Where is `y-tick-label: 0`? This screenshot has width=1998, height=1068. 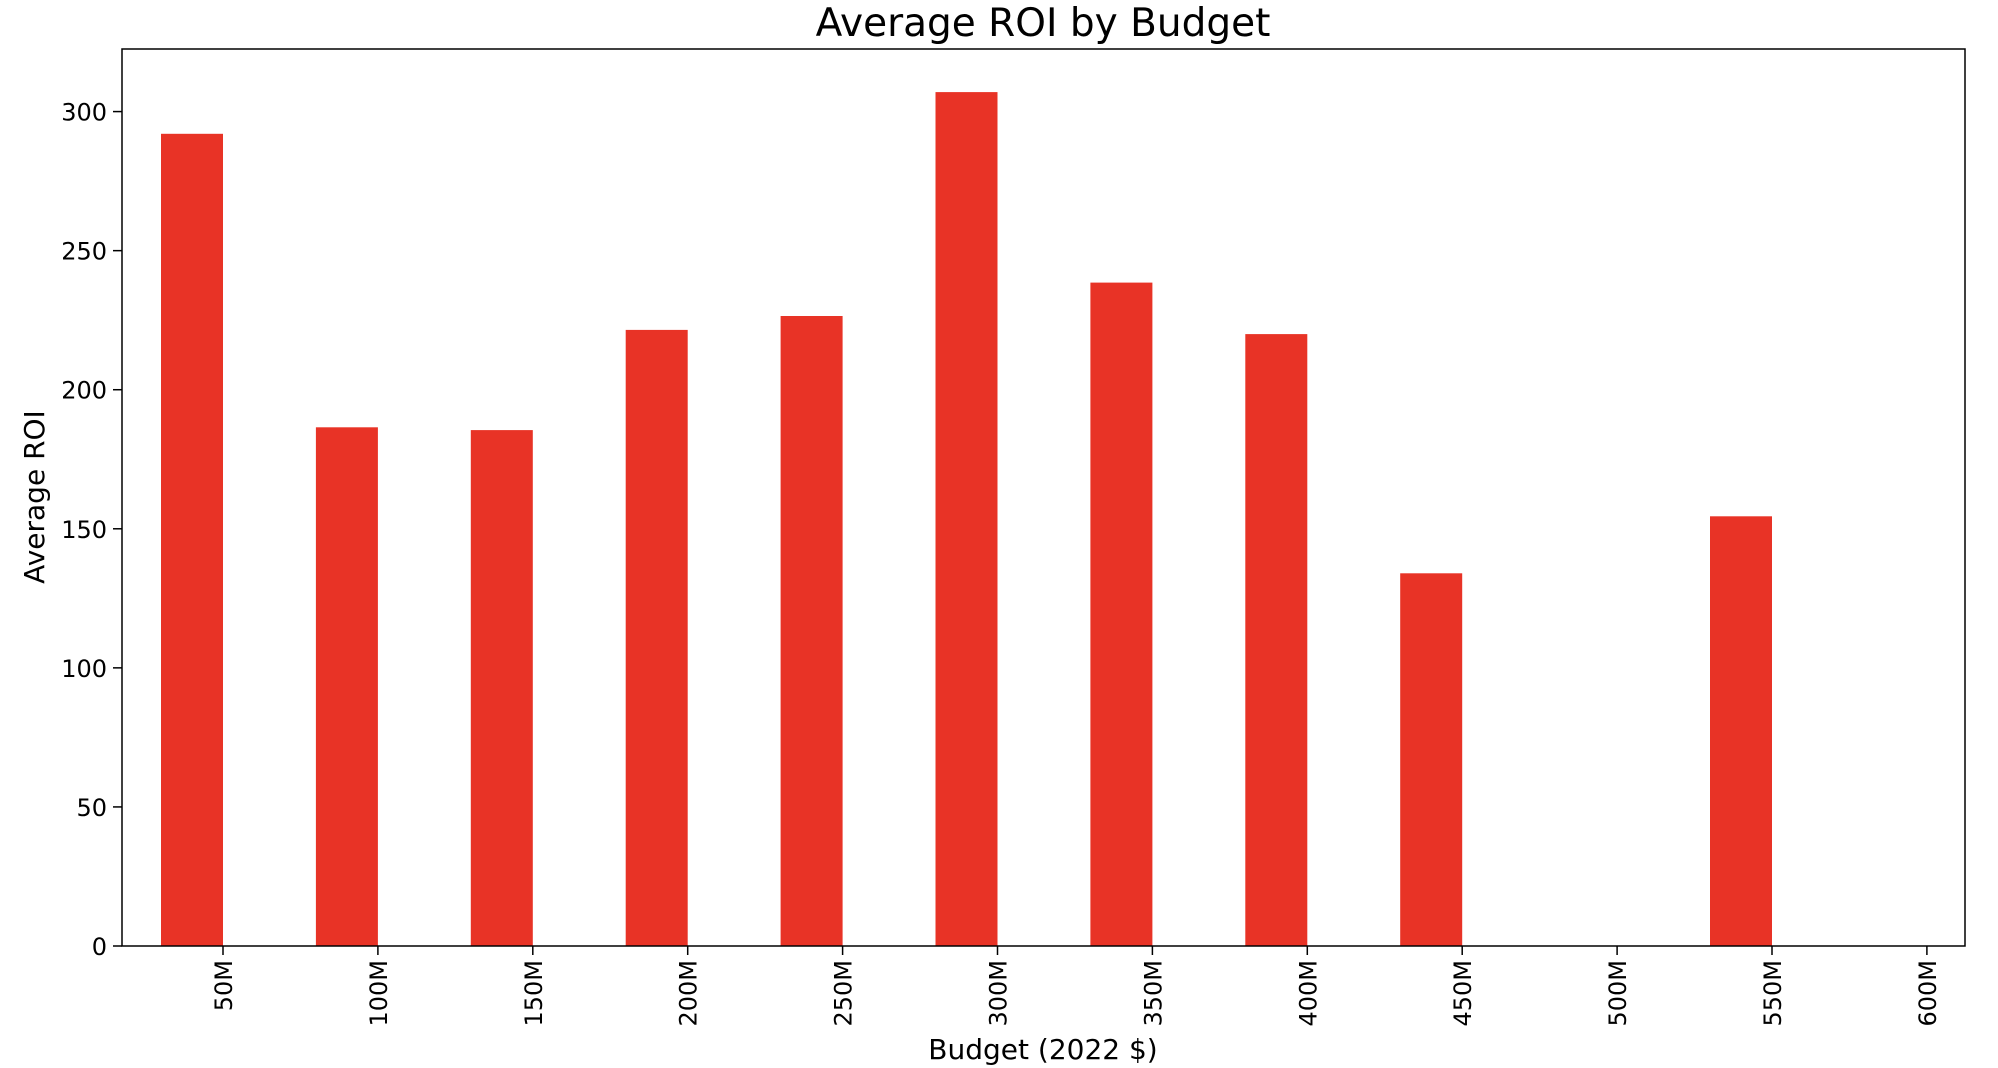
y-tick-label: 0 is located at coordinates (99, 947).